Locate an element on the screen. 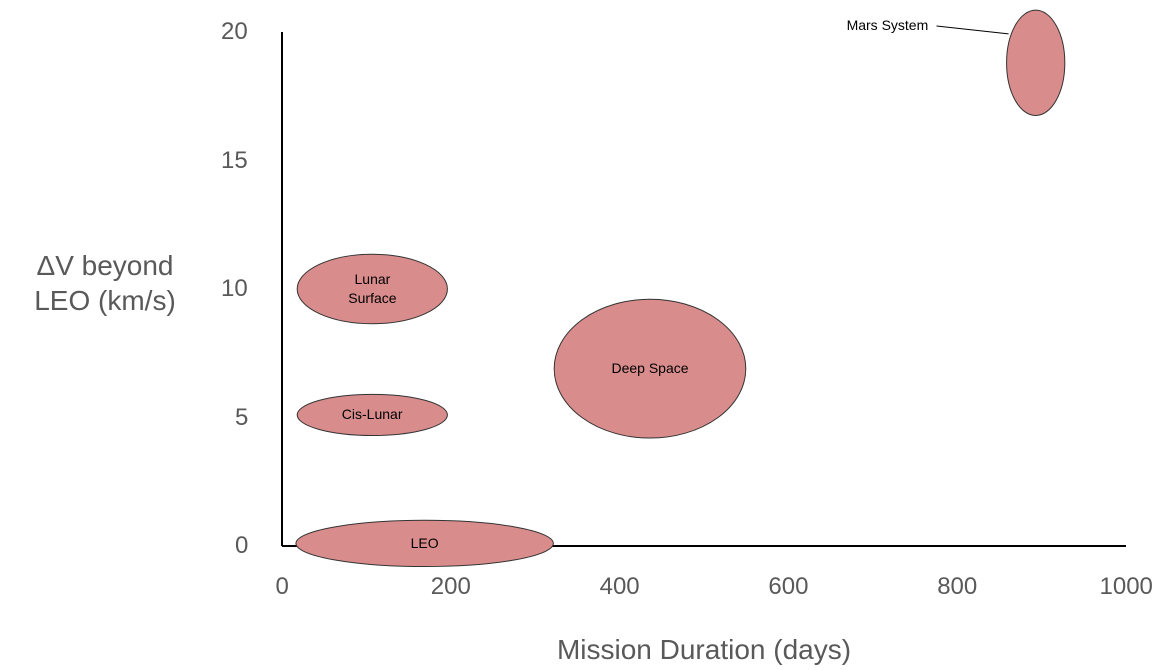  y-tick-label: 5 is located at coordinates (242, 417).